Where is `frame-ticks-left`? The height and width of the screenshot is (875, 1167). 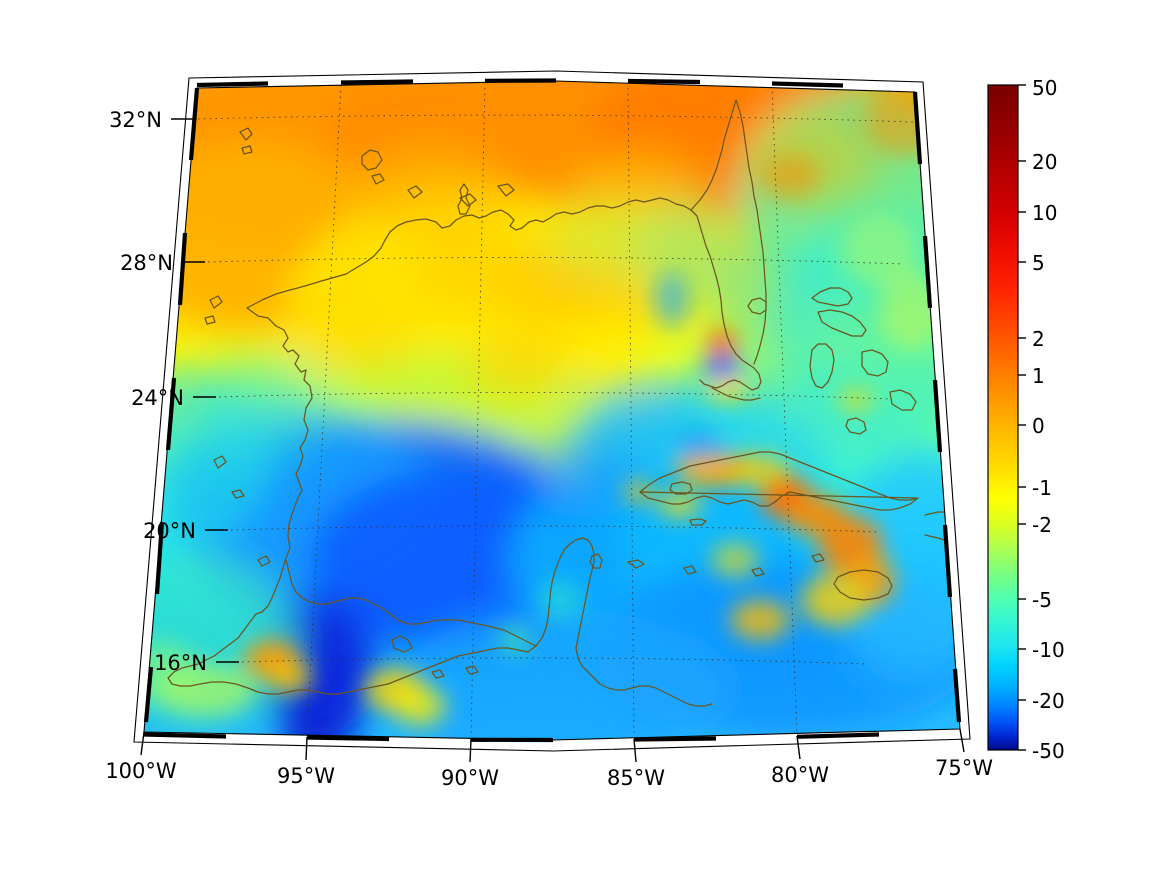 frame-ticks-left is located at coordinates (171, 405).